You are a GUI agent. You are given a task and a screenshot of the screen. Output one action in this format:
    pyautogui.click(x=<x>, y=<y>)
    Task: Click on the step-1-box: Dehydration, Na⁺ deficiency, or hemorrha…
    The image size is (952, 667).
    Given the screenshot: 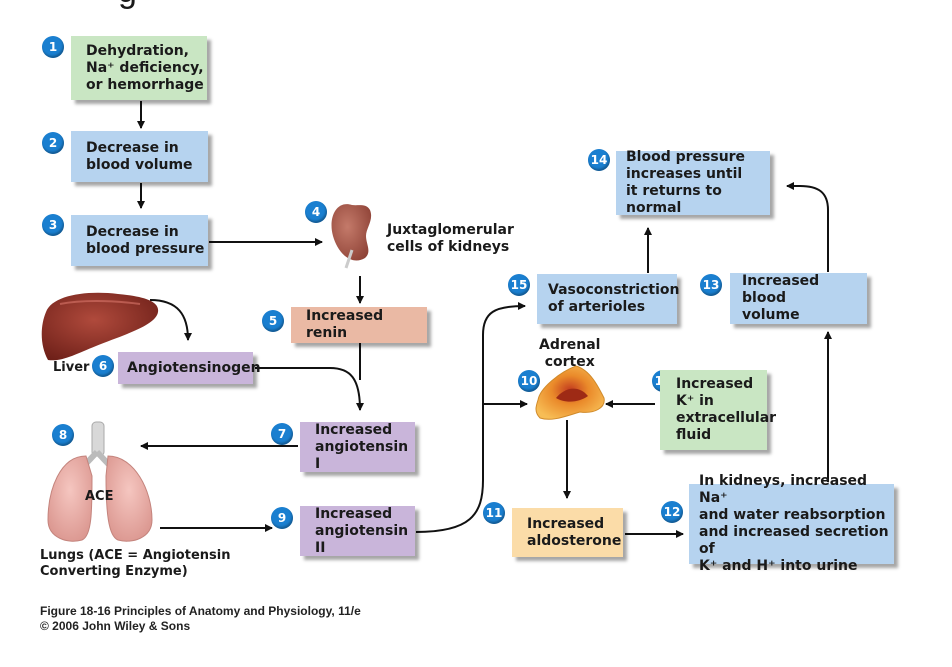 What is the action you would take?
    pyautogui.click(x=139, y=68)
    